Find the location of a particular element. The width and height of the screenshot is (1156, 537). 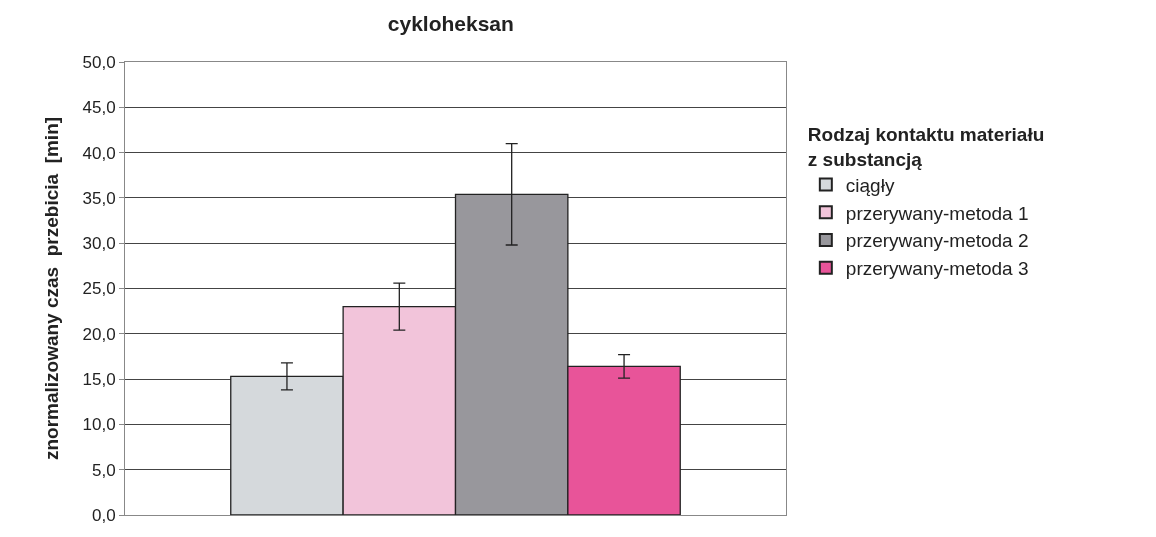

y-tick-label: 10,0 is located at coordinates (99, 425).